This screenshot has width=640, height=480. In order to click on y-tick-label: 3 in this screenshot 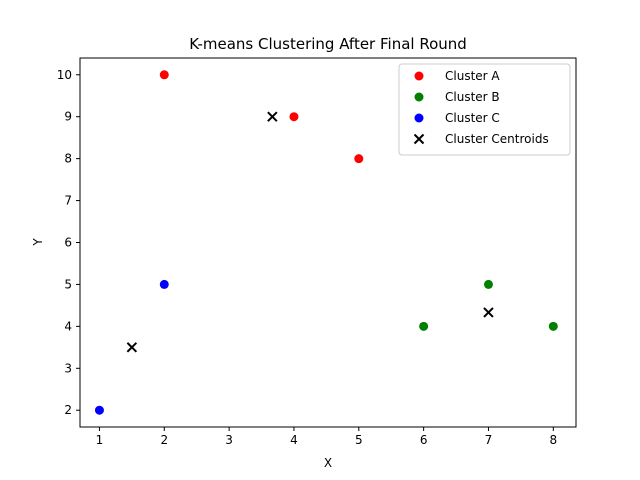, I will do `click(68, 368)`.